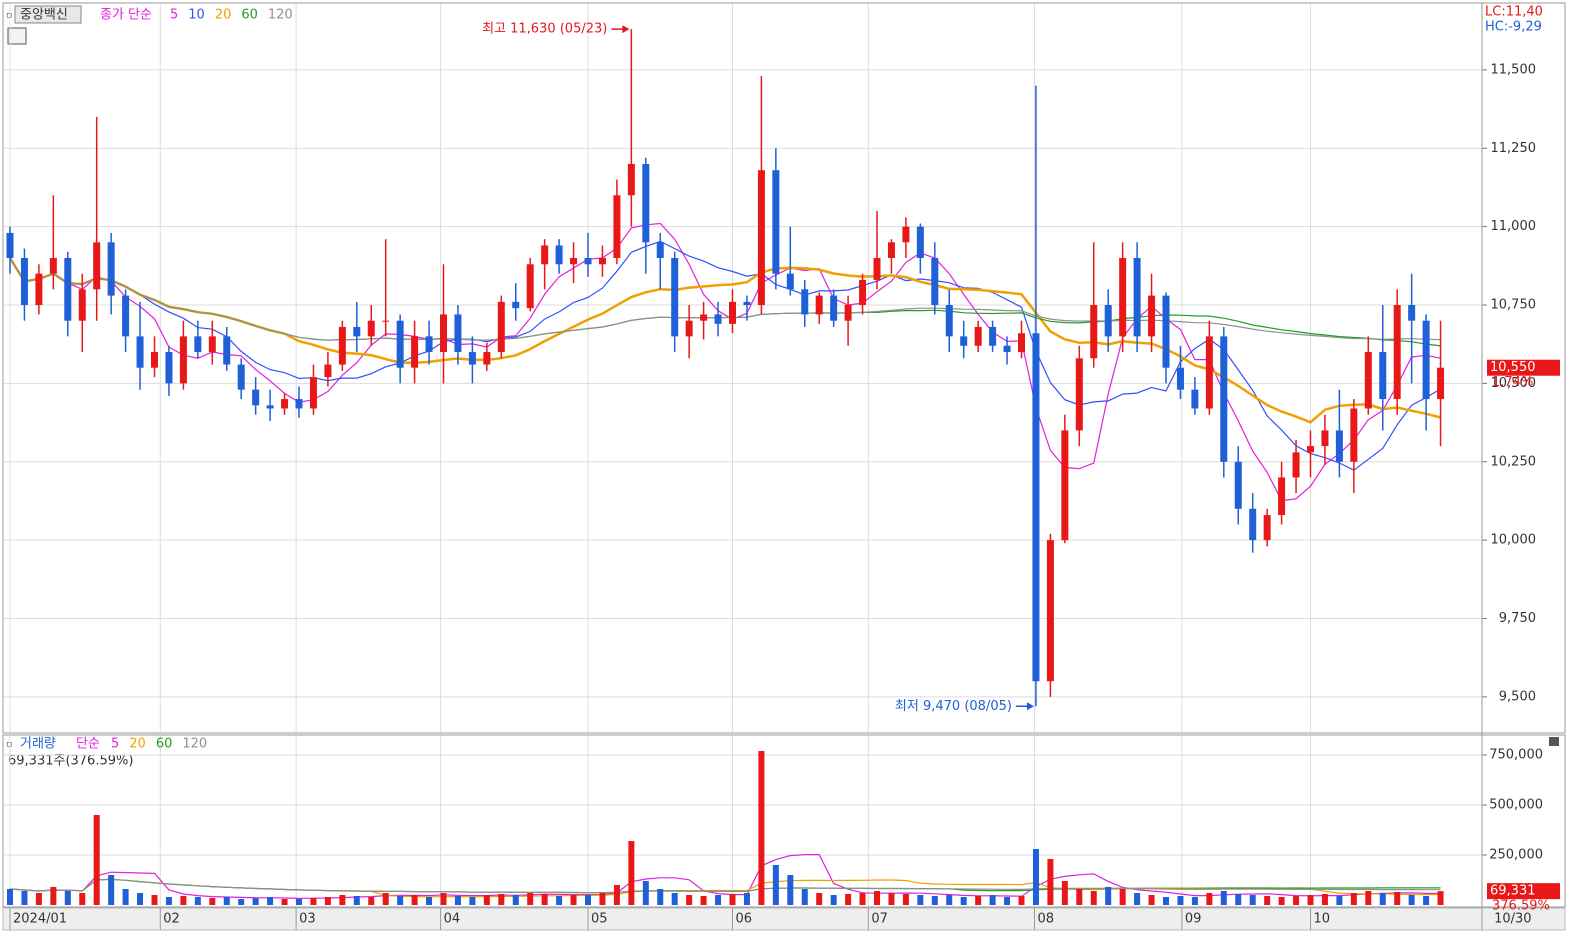 Image resolution: width=1591 pixels, height=950 pixels. I want to click on close-pane-button, so click(1554, 741).